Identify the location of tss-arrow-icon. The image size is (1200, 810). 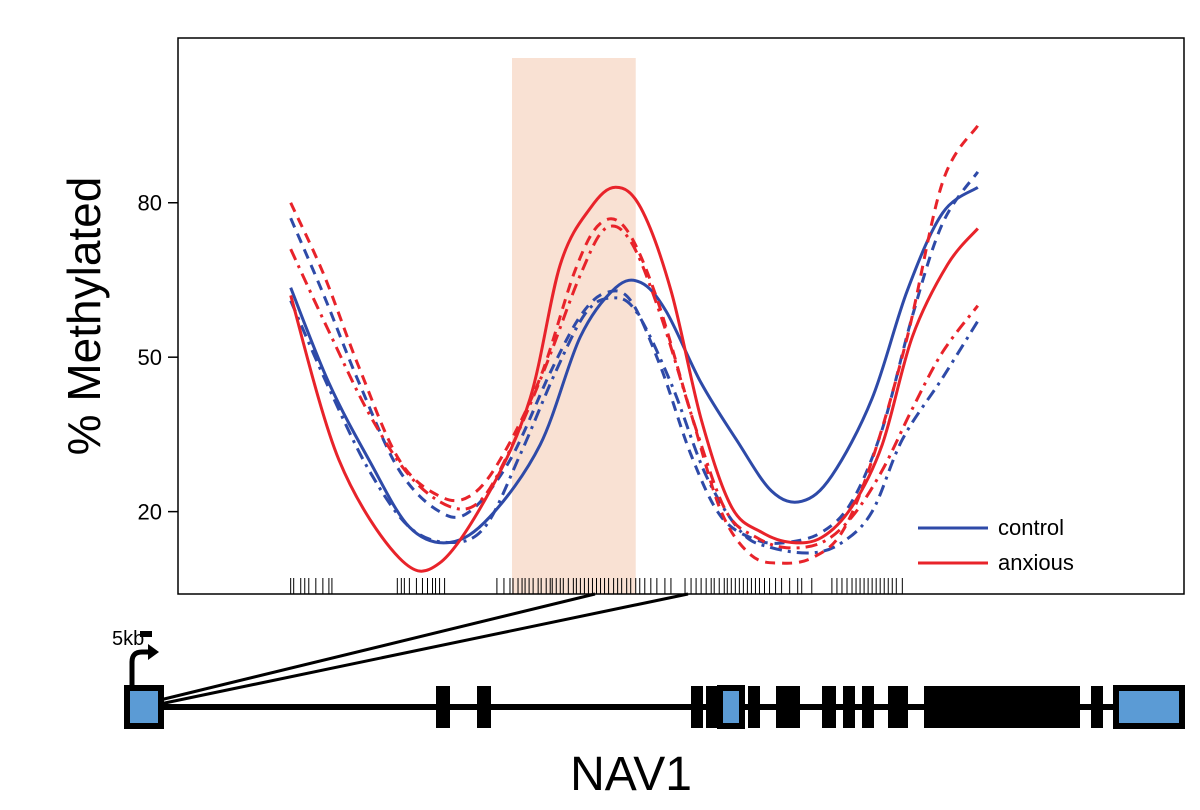
(144, 665).